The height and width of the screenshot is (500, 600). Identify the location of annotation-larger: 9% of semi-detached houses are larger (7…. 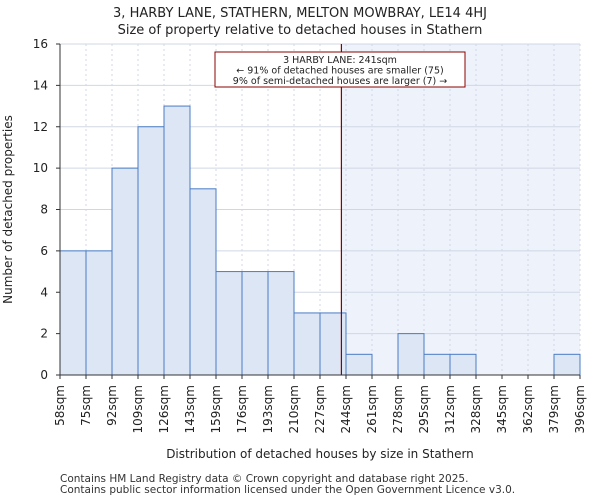
(340, 81).